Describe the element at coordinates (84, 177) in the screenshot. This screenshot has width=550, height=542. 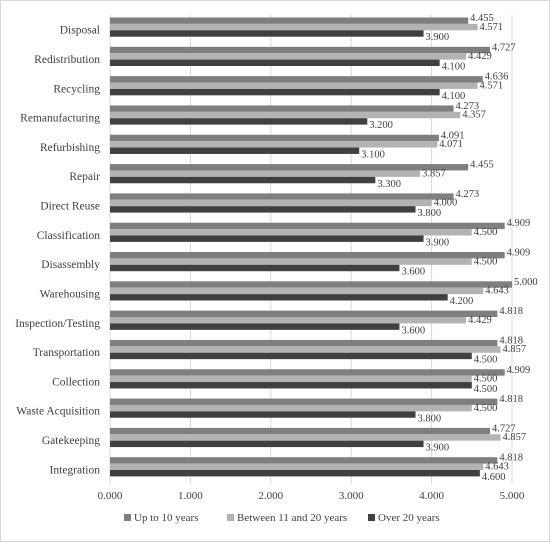
I see `category-label: Repair` at that location.